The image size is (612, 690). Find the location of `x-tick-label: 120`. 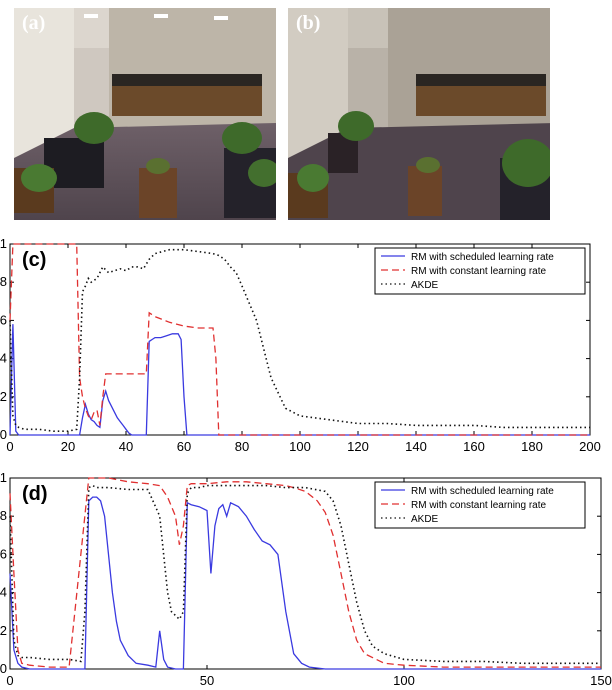

x-tick-label: 120 is located at coordinates (358, 446).